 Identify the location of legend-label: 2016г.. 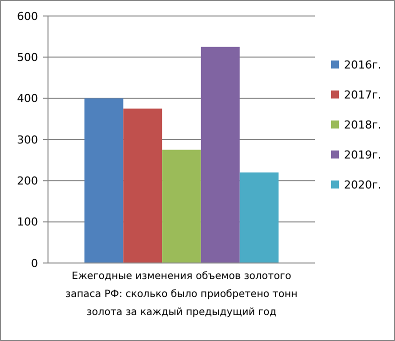
(363, 65).